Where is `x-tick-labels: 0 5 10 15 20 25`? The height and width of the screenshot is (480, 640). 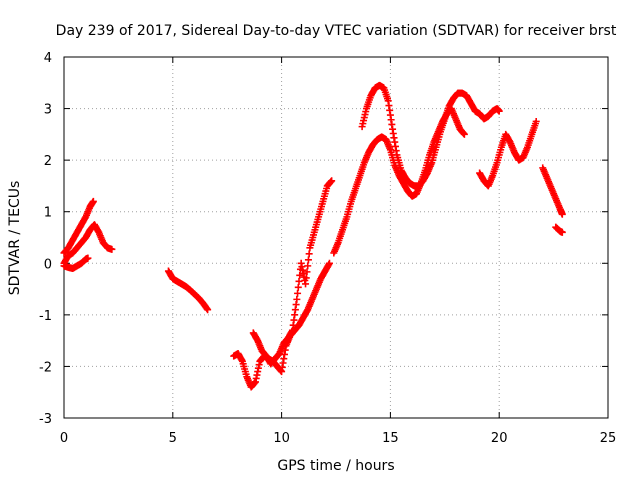
x-tick-labels: 0 5 10 15 20 25 is located at coordinates (338, 438).